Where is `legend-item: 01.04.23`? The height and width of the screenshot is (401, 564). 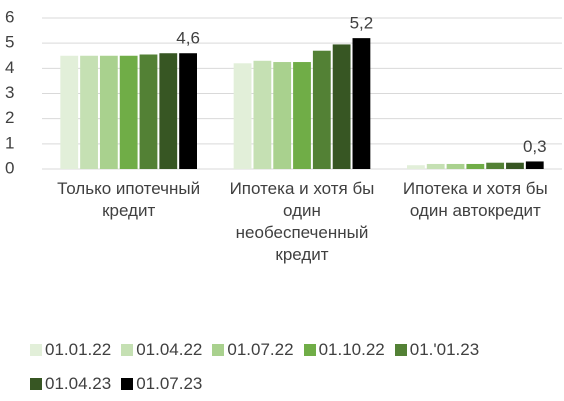 legend-item: 01.04.23 is located at coordinates (70, 384).